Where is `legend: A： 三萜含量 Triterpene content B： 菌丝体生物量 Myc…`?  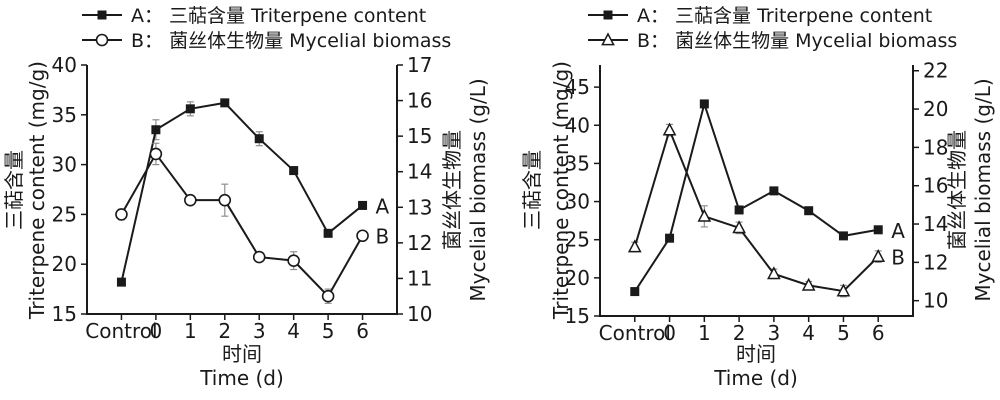 legend: A： 三萜含量 Triterpene content B： 菌丝体生物量 Myc… is located at coordinates (265, 27).